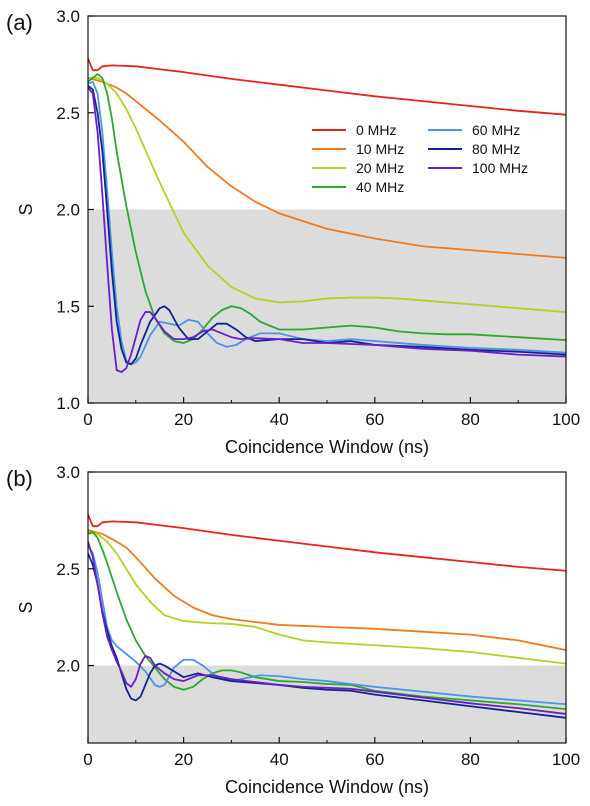  What do you see at coordinates (68, 403) in the screenshot?
I see `y-tick-label: 1.0` at bounding box center [68, 403].